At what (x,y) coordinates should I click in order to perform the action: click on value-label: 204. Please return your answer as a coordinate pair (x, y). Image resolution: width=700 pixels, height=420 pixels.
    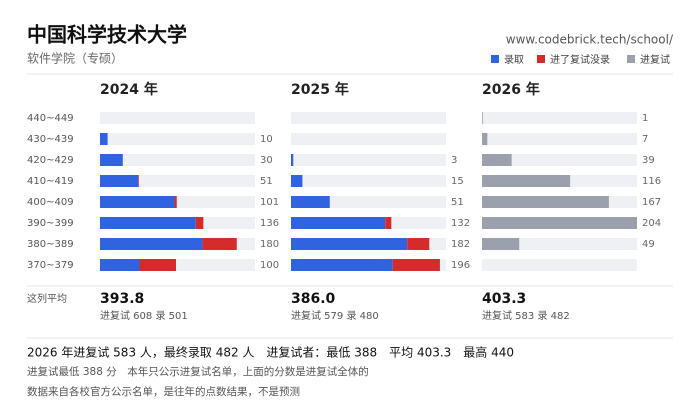
    Looking at the image, I should click on (651, 223).